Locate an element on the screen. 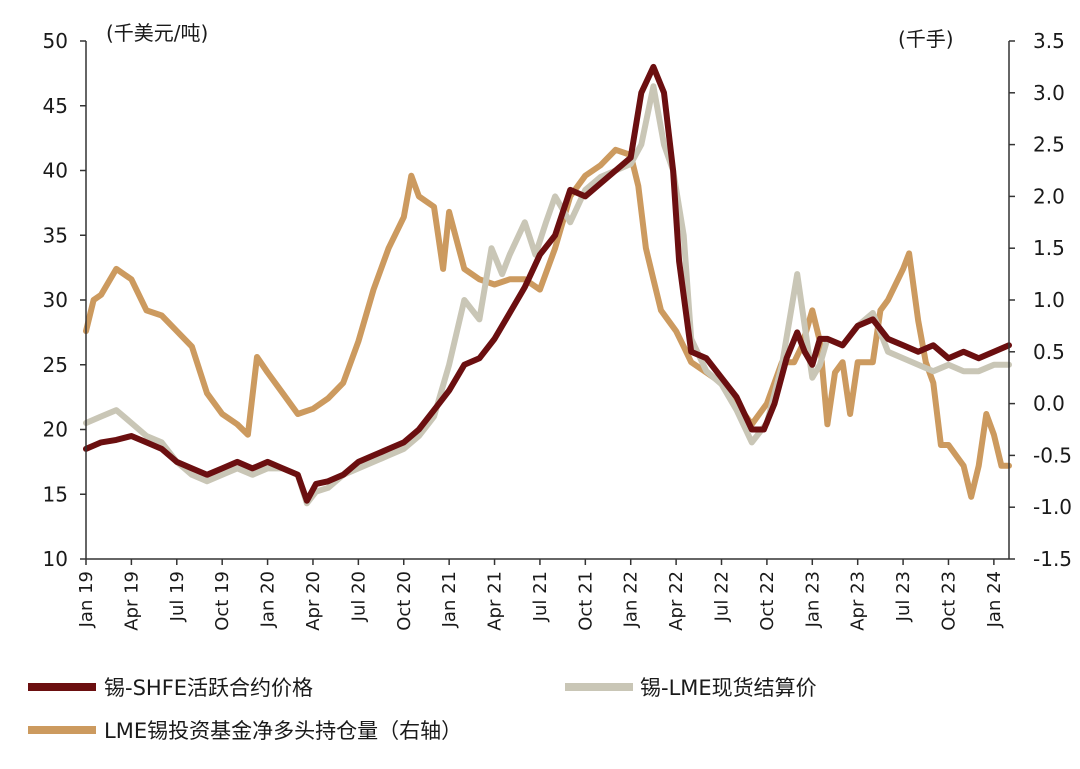  left-tick-label: 30 is located at coordinates (55, 300).